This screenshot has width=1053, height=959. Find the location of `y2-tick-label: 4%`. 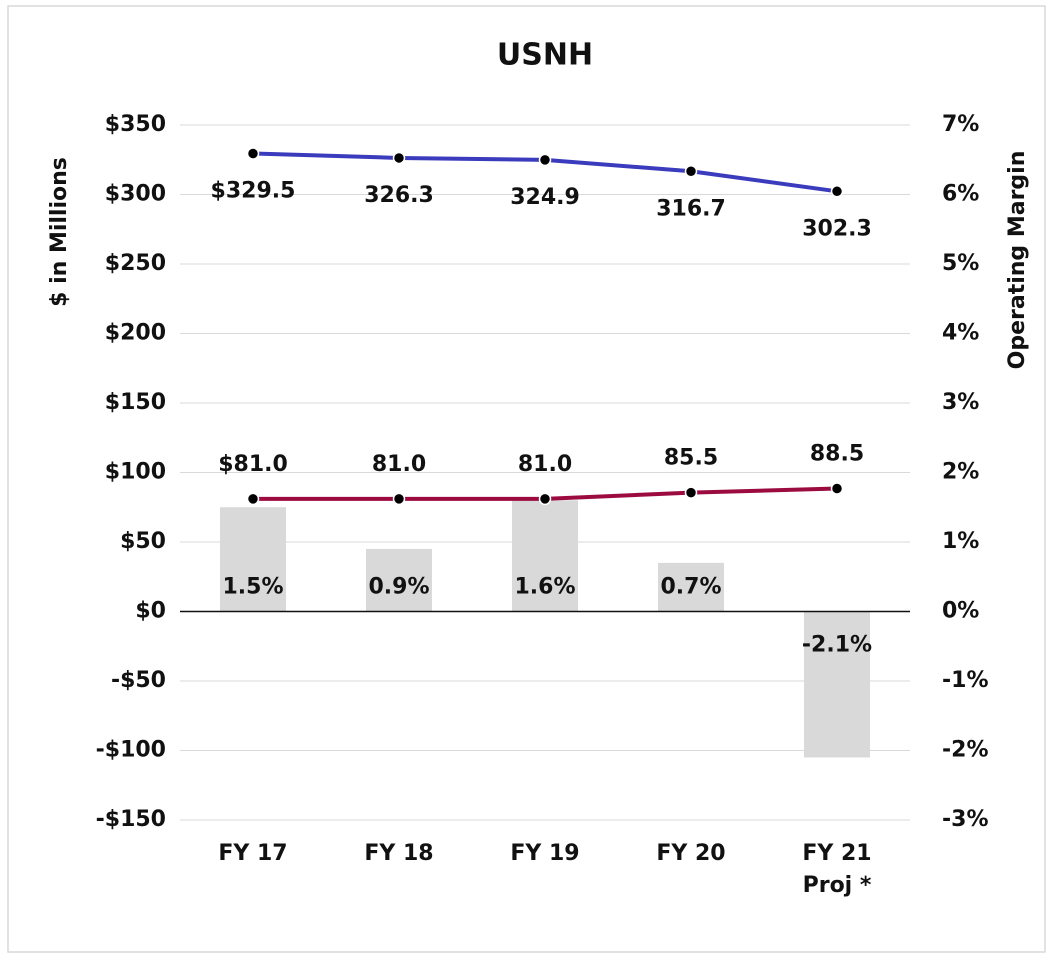

y2-tick-label: 4% is located at coordinates (960, 333).